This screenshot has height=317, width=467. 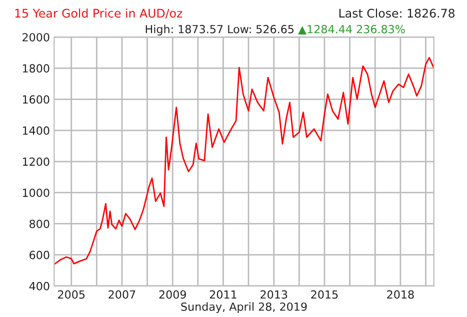 I want to click on y-tick-label: 400, so click(x=39, y=286).